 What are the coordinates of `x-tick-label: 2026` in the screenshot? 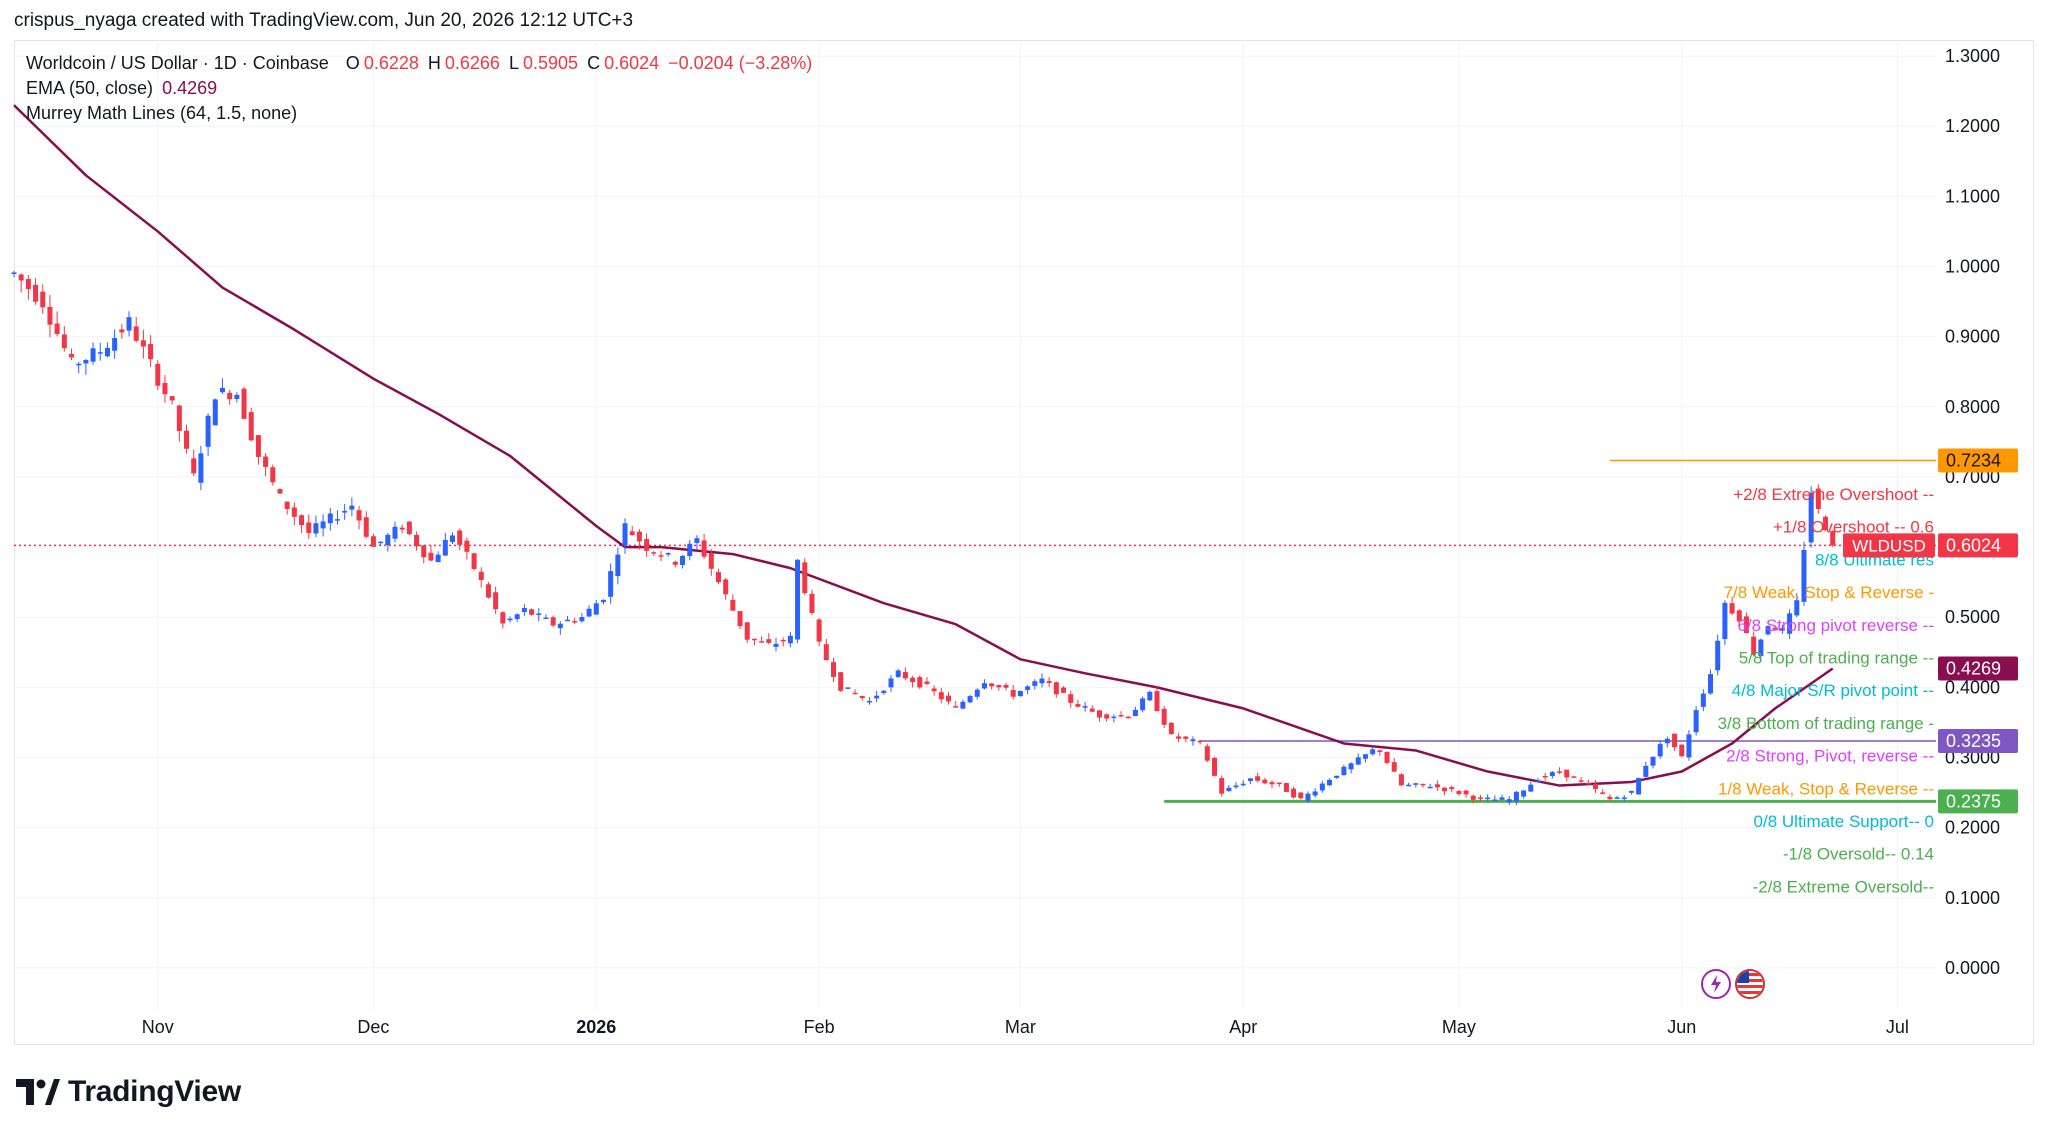 It's located at (596, 1027).